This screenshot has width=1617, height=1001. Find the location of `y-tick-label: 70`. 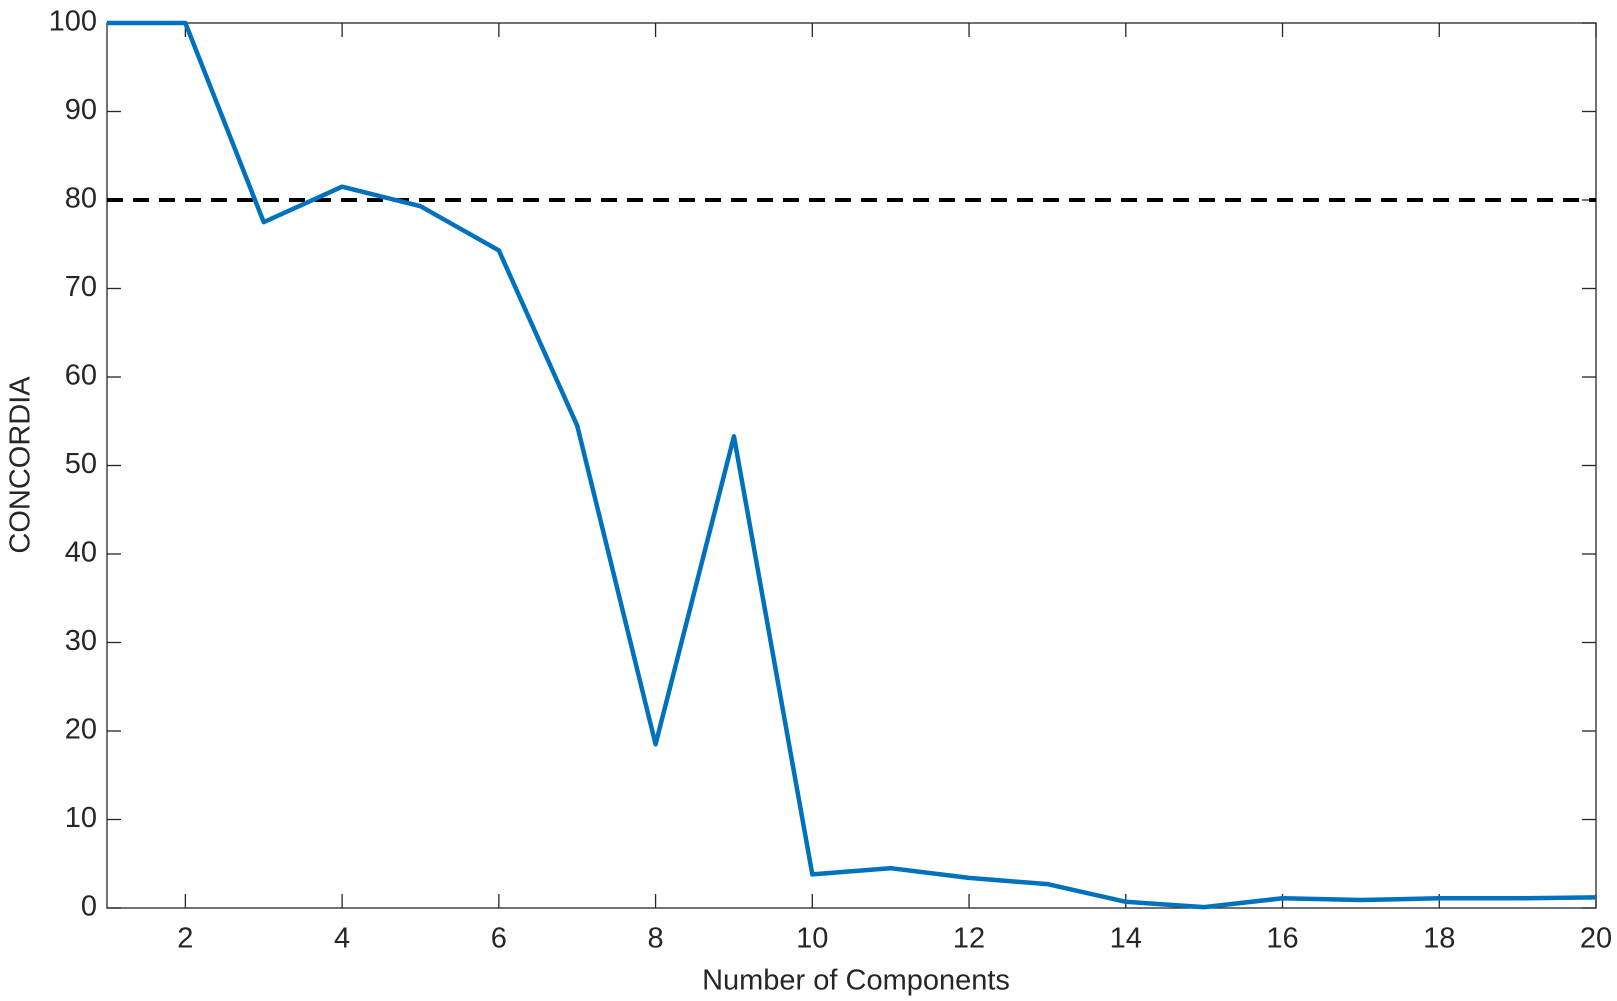

y-tick-label: 70 is located at coordinates (81, 287).